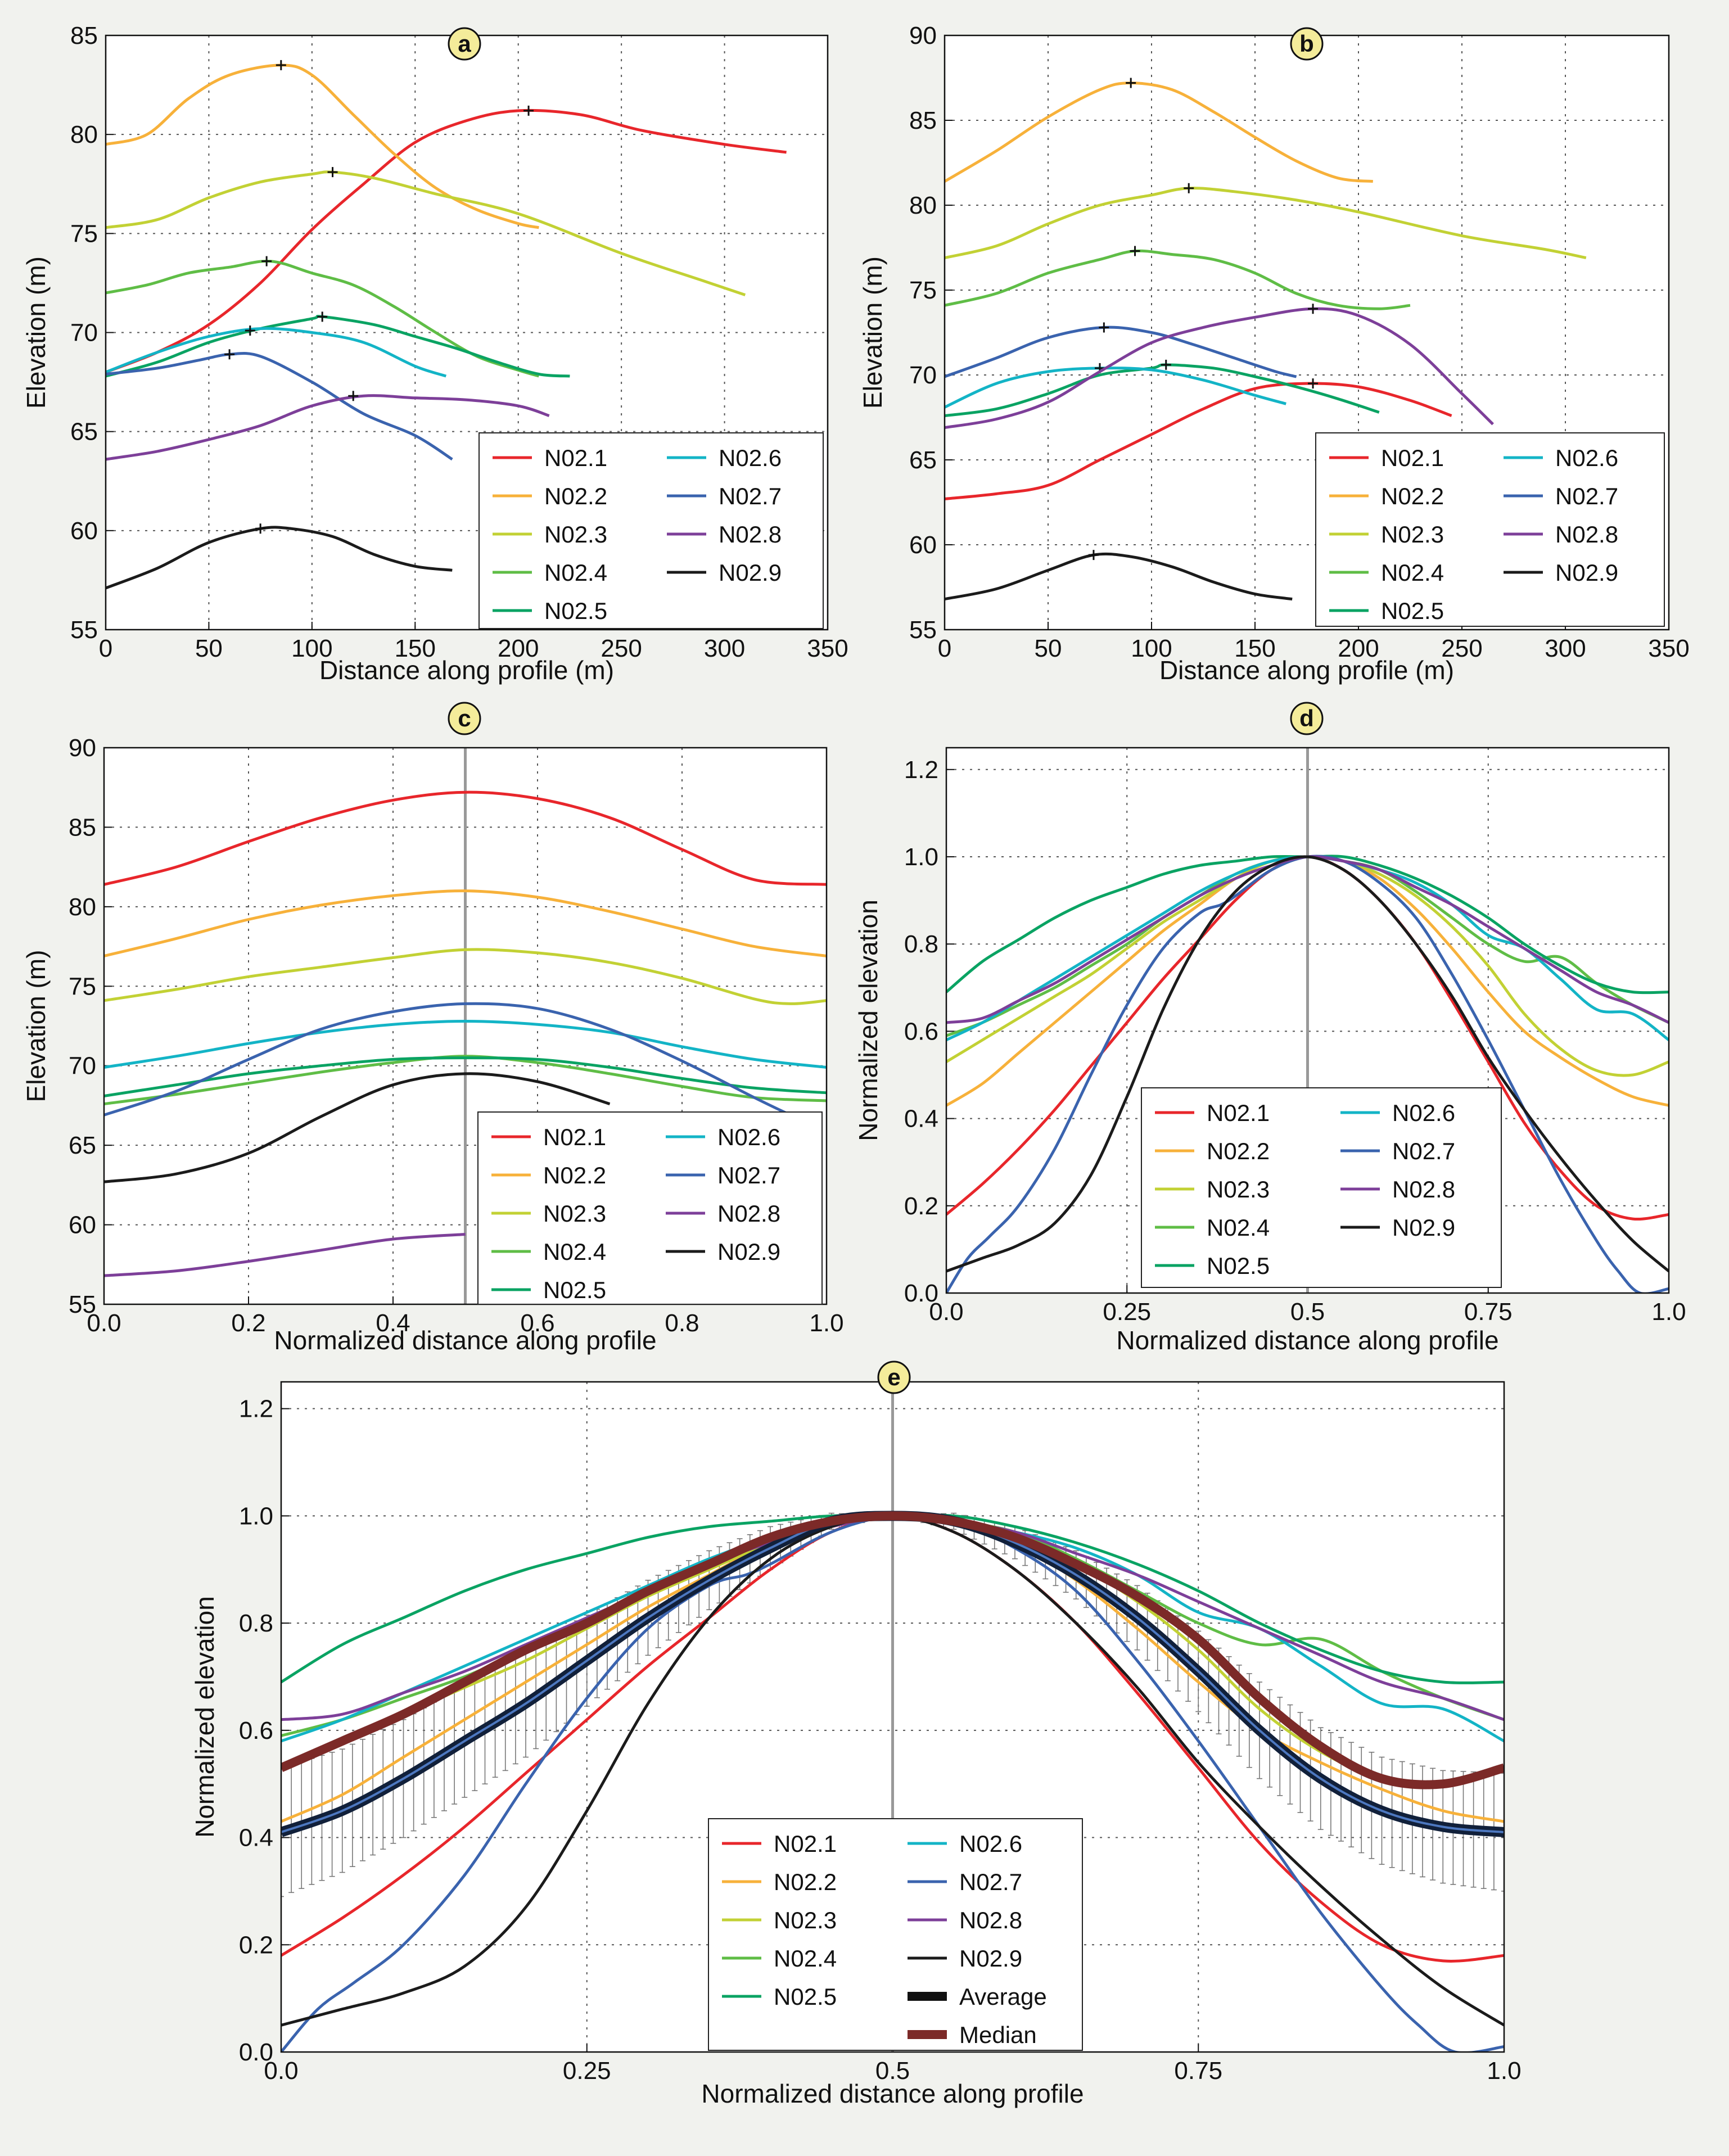  I want to click on panel-label-badge: a, so click(464, 44).